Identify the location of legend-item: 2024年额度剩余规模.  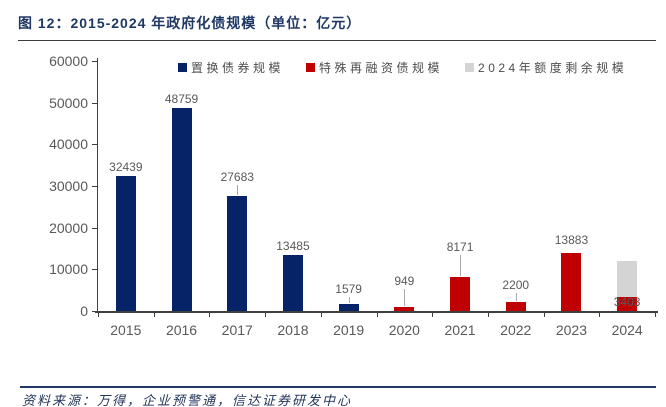
(546, 67).